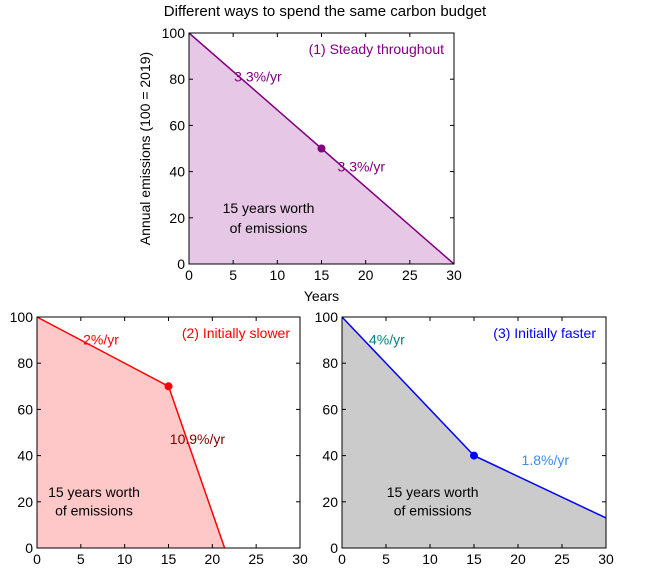  What do you see at coordinates (198, 439) in the screenshot?
I see `annotation-label: 10.9%/yr` at bounding box center [198, 439].